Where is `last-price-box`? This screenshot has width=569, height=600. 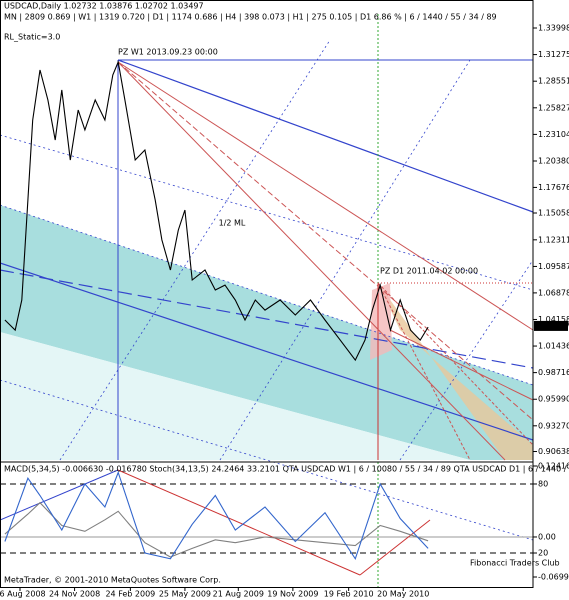
last-price-box is located at coordinates (551, 325).